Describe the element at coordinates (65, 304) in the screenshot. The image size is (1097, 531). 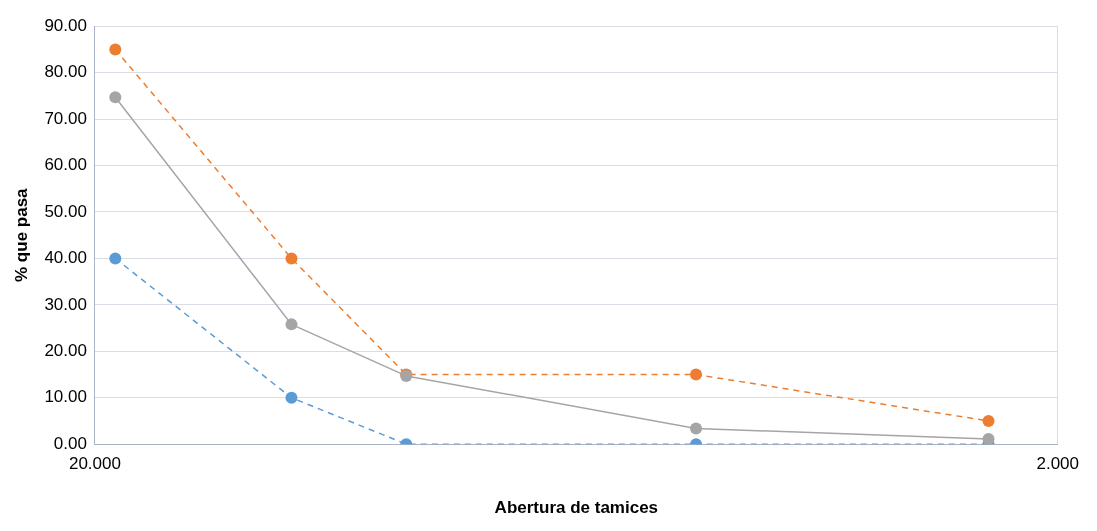
I see `y-tick-label: 30.00` at that location.